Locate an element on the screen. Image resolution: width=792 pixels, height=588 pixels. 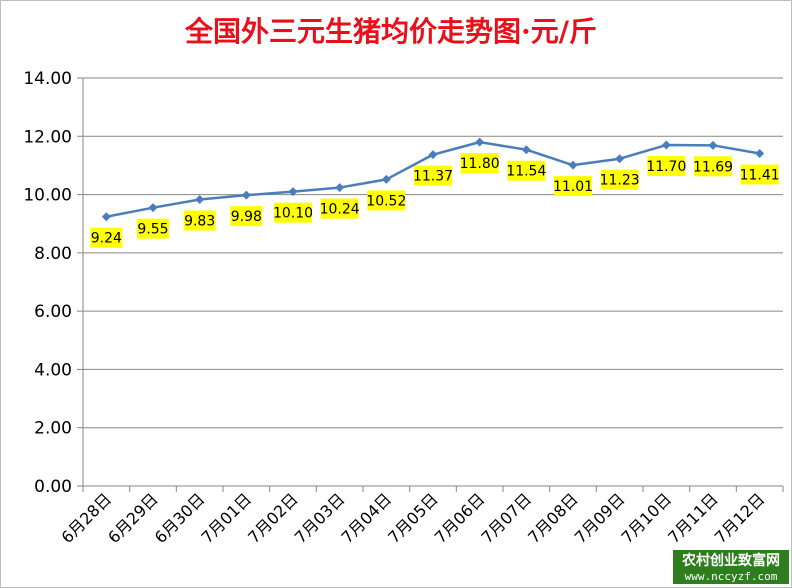
data-label: 10.52 is located at coordinates (386, 201).